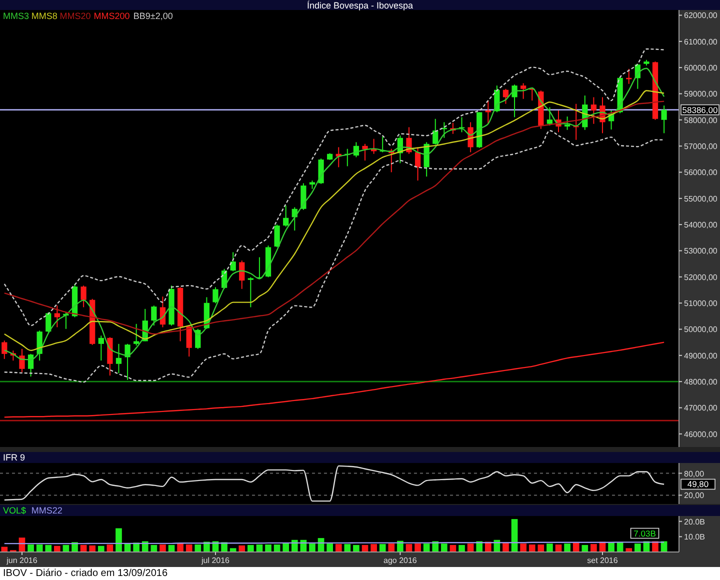 This screenshot has width=720, height=580. What do you see at coordinates (360, 5) in the screenshot?
I see `chart-title: Índice Bovespa - Ibovespa` at bounding box center [360, 5].